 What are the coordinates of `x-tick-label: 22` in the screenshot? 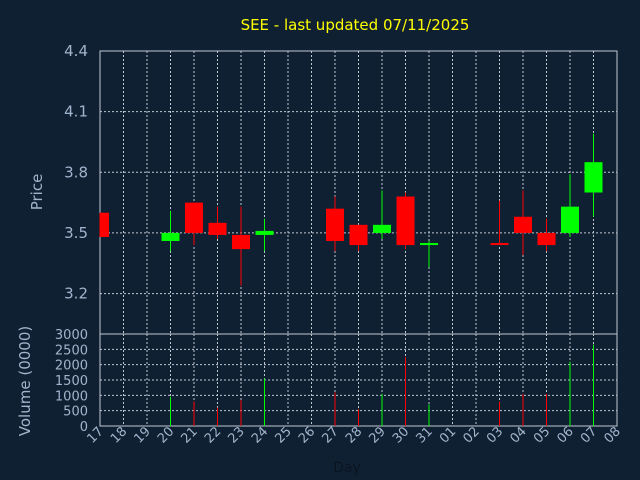 It's located at (213, 435).